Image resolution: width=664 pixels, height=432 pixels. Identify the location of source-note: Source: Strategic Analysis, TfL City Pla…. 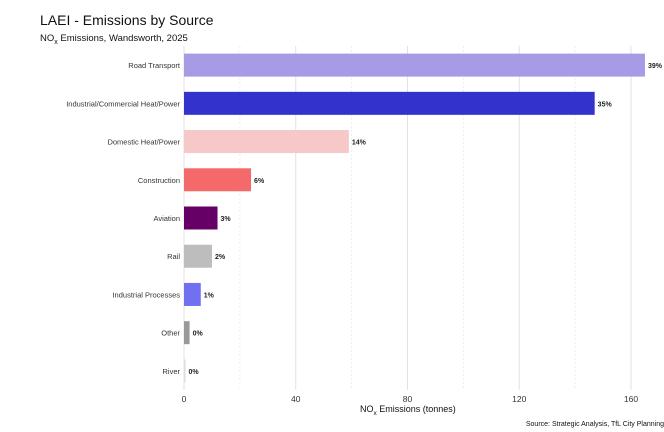
(594, 424).